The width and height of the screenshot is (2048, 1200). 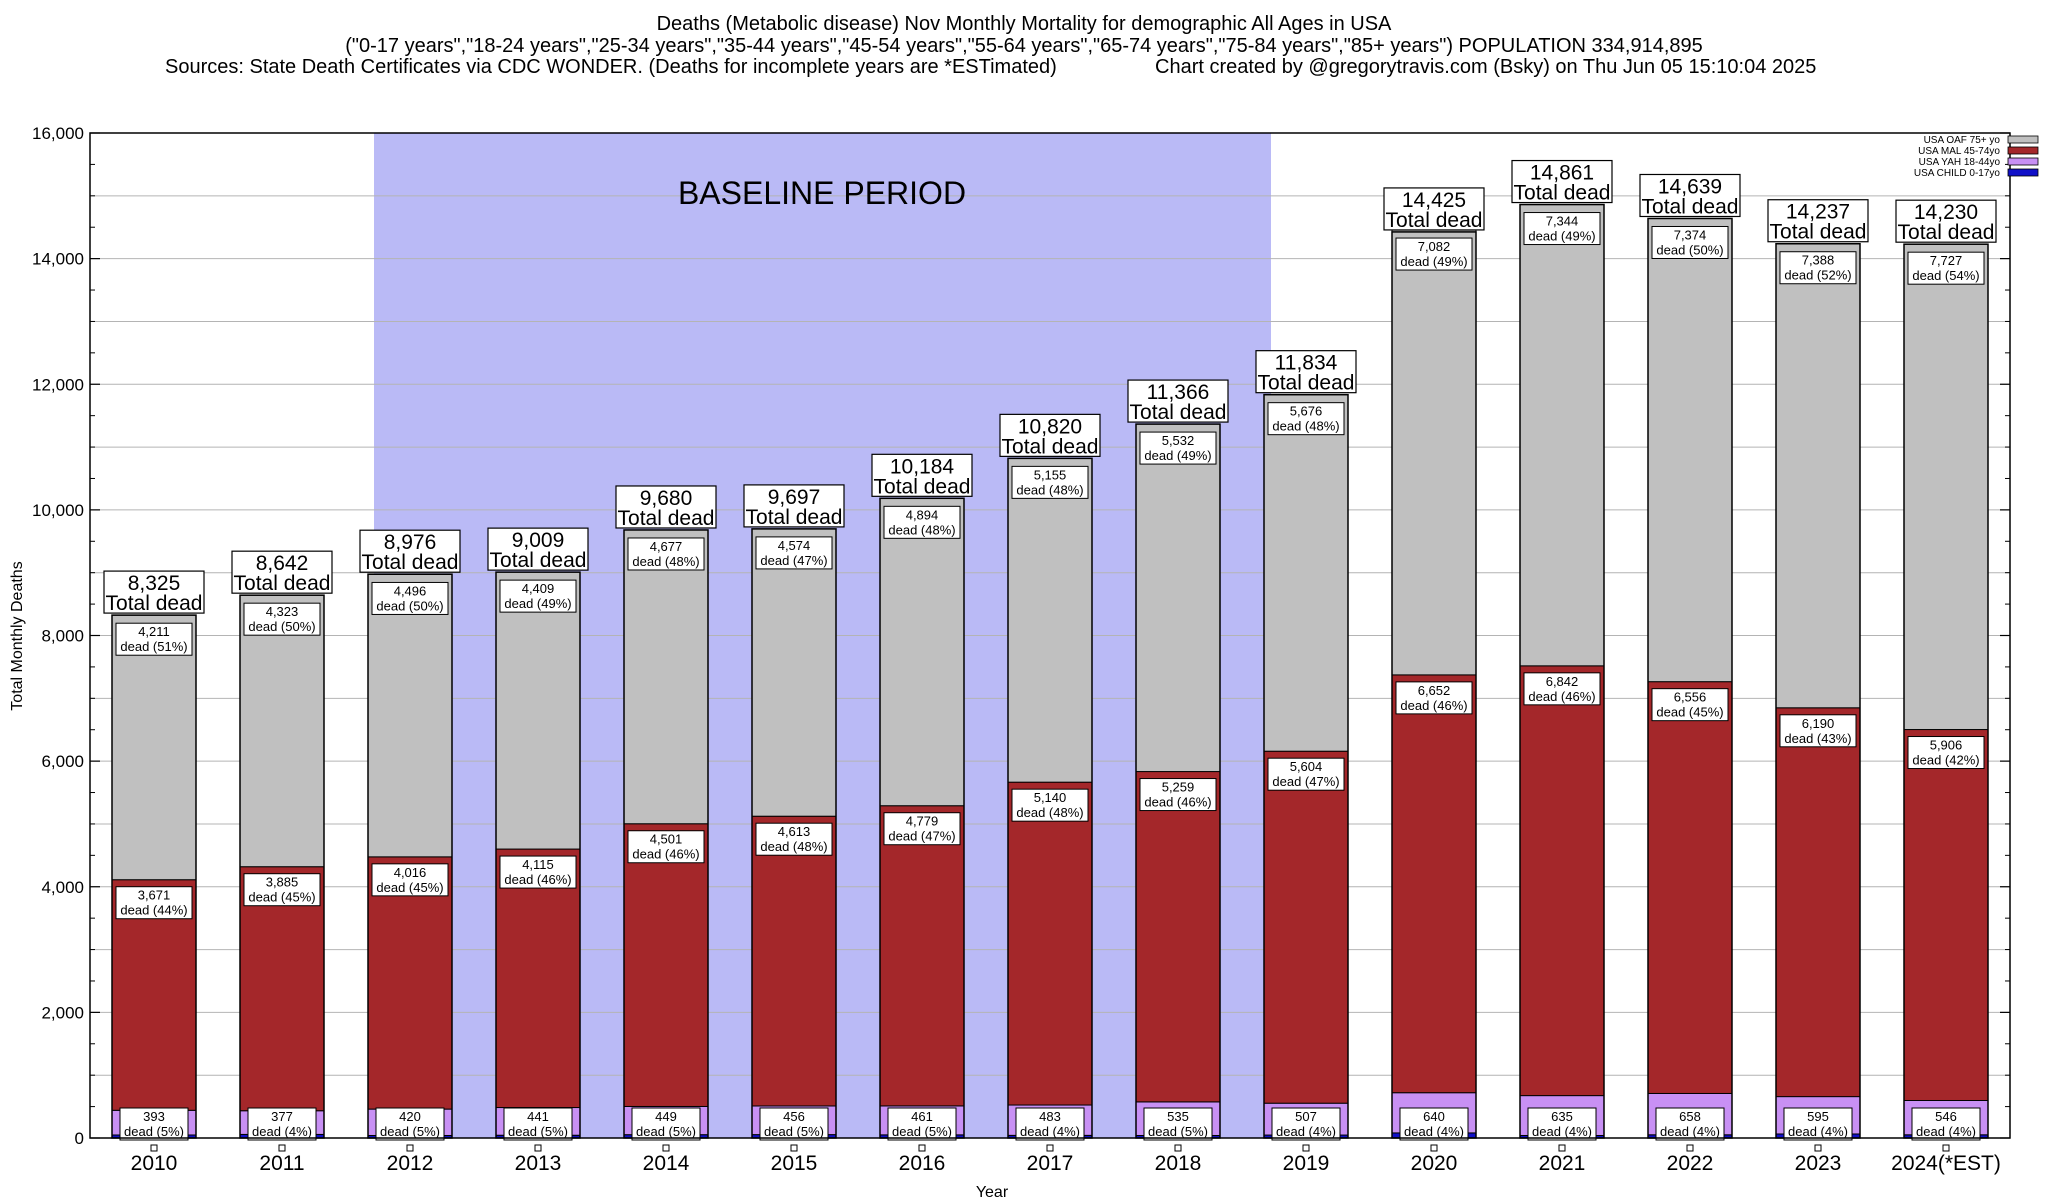 What do you see at coordinates (1945, 275) in the screenshot?
I see `oaf-label-pct: dead (54%)` at bounding box center [1945, 275].